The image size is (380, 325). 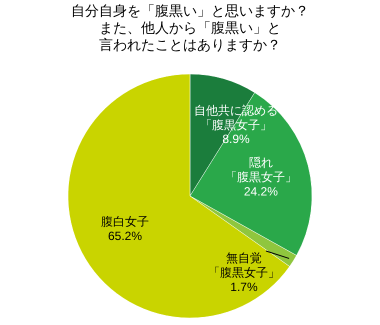 What do you see at coordinates (190, 10) in the screenshot?
I see `title: 自分自身を「腹黒い」と思いますか？` at bounding box center [190, 10].